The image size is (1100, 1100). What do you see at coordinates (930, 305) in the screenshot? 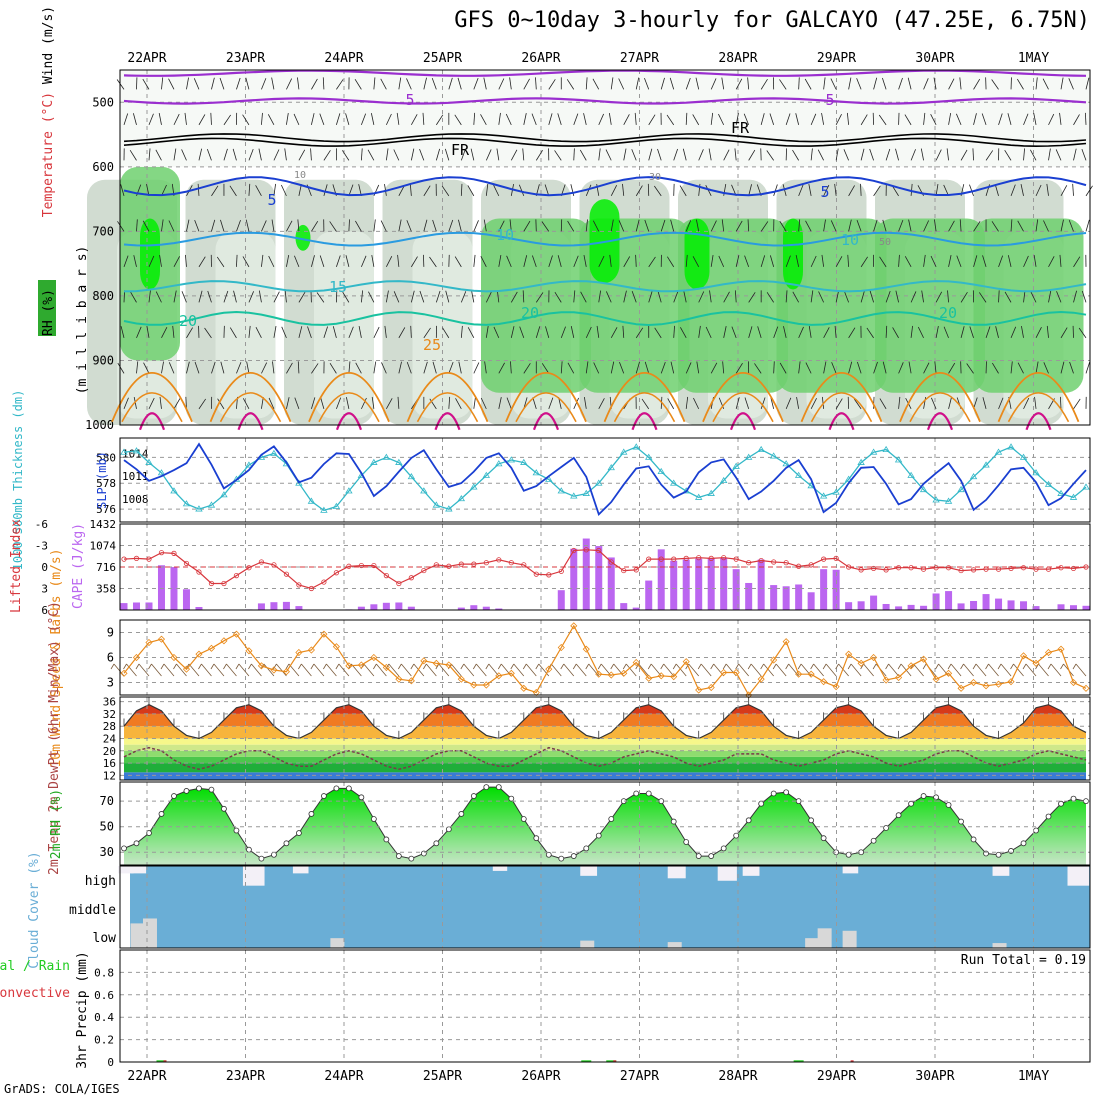
I see `rh-shade` at bounding box center [930, 305].